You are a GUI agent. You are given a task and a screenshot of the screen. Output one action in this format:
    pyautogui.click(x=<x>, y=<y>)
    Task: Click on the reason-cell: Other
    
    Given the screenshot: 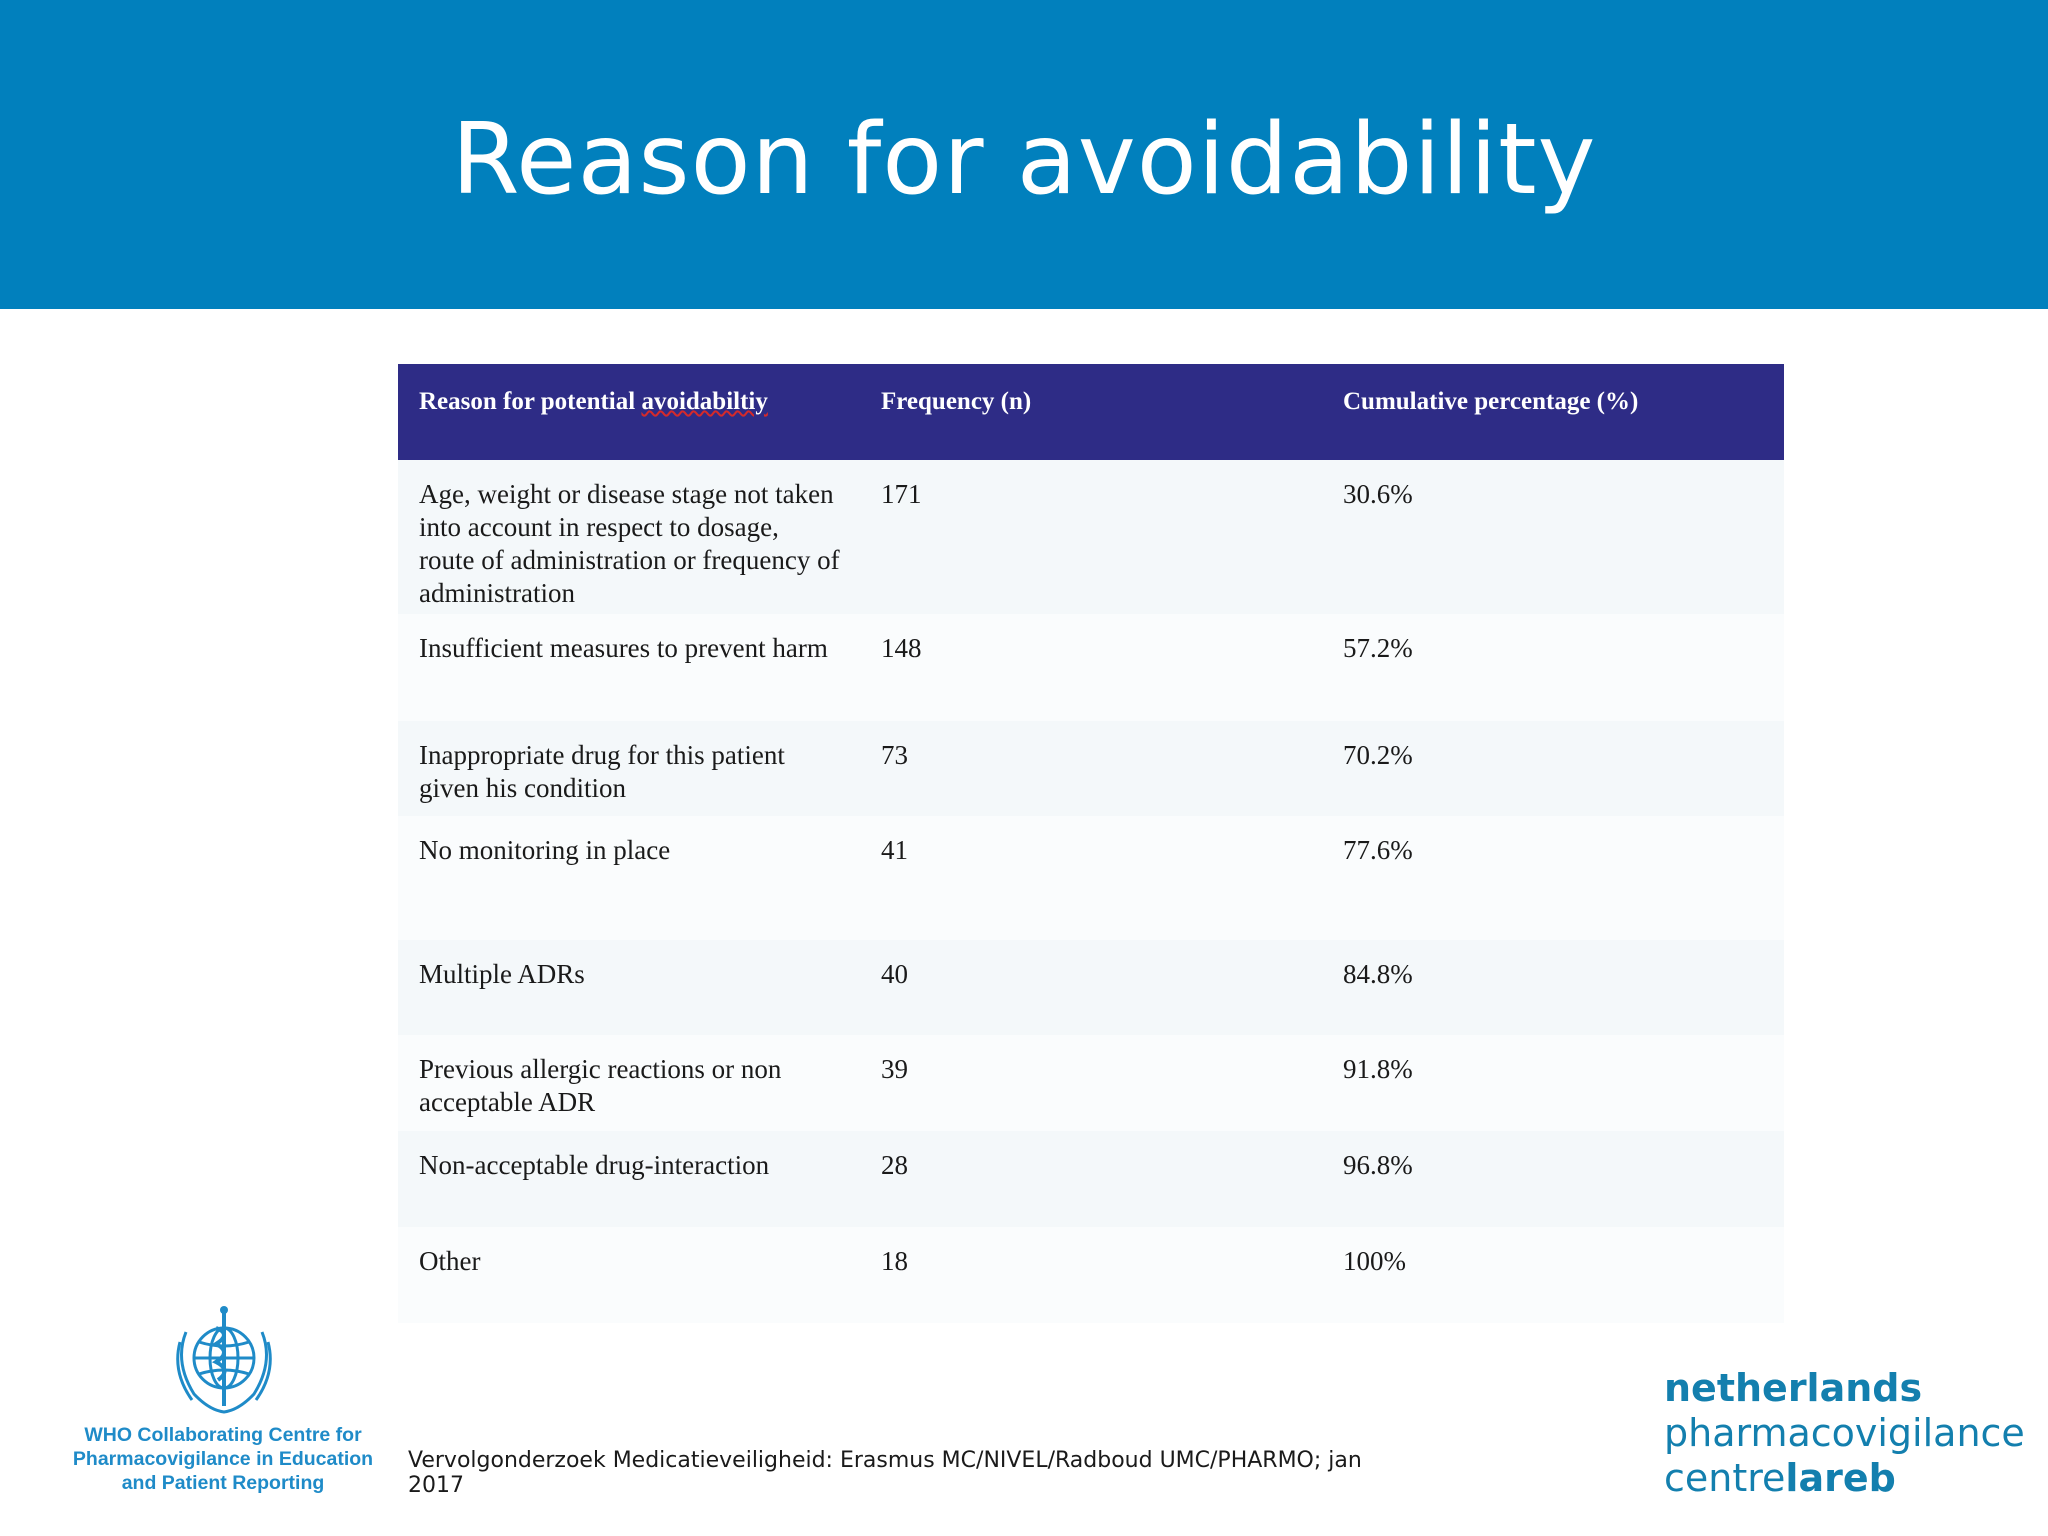 What is the action you would take?
    pyautogui.click(x=450, y=1261)
    